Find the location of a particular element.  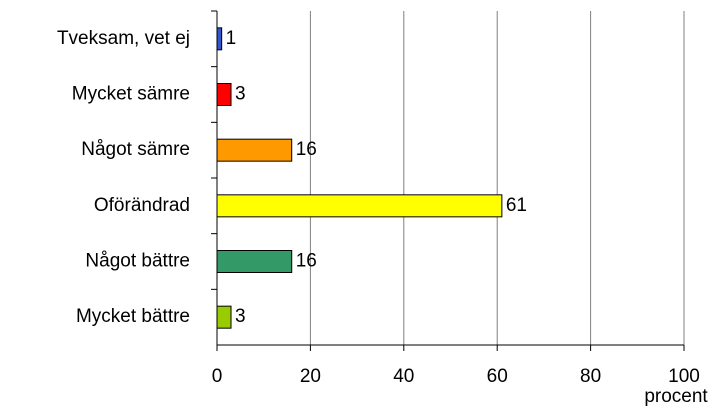

data-label: 61 is located at coordinates (516, 205).